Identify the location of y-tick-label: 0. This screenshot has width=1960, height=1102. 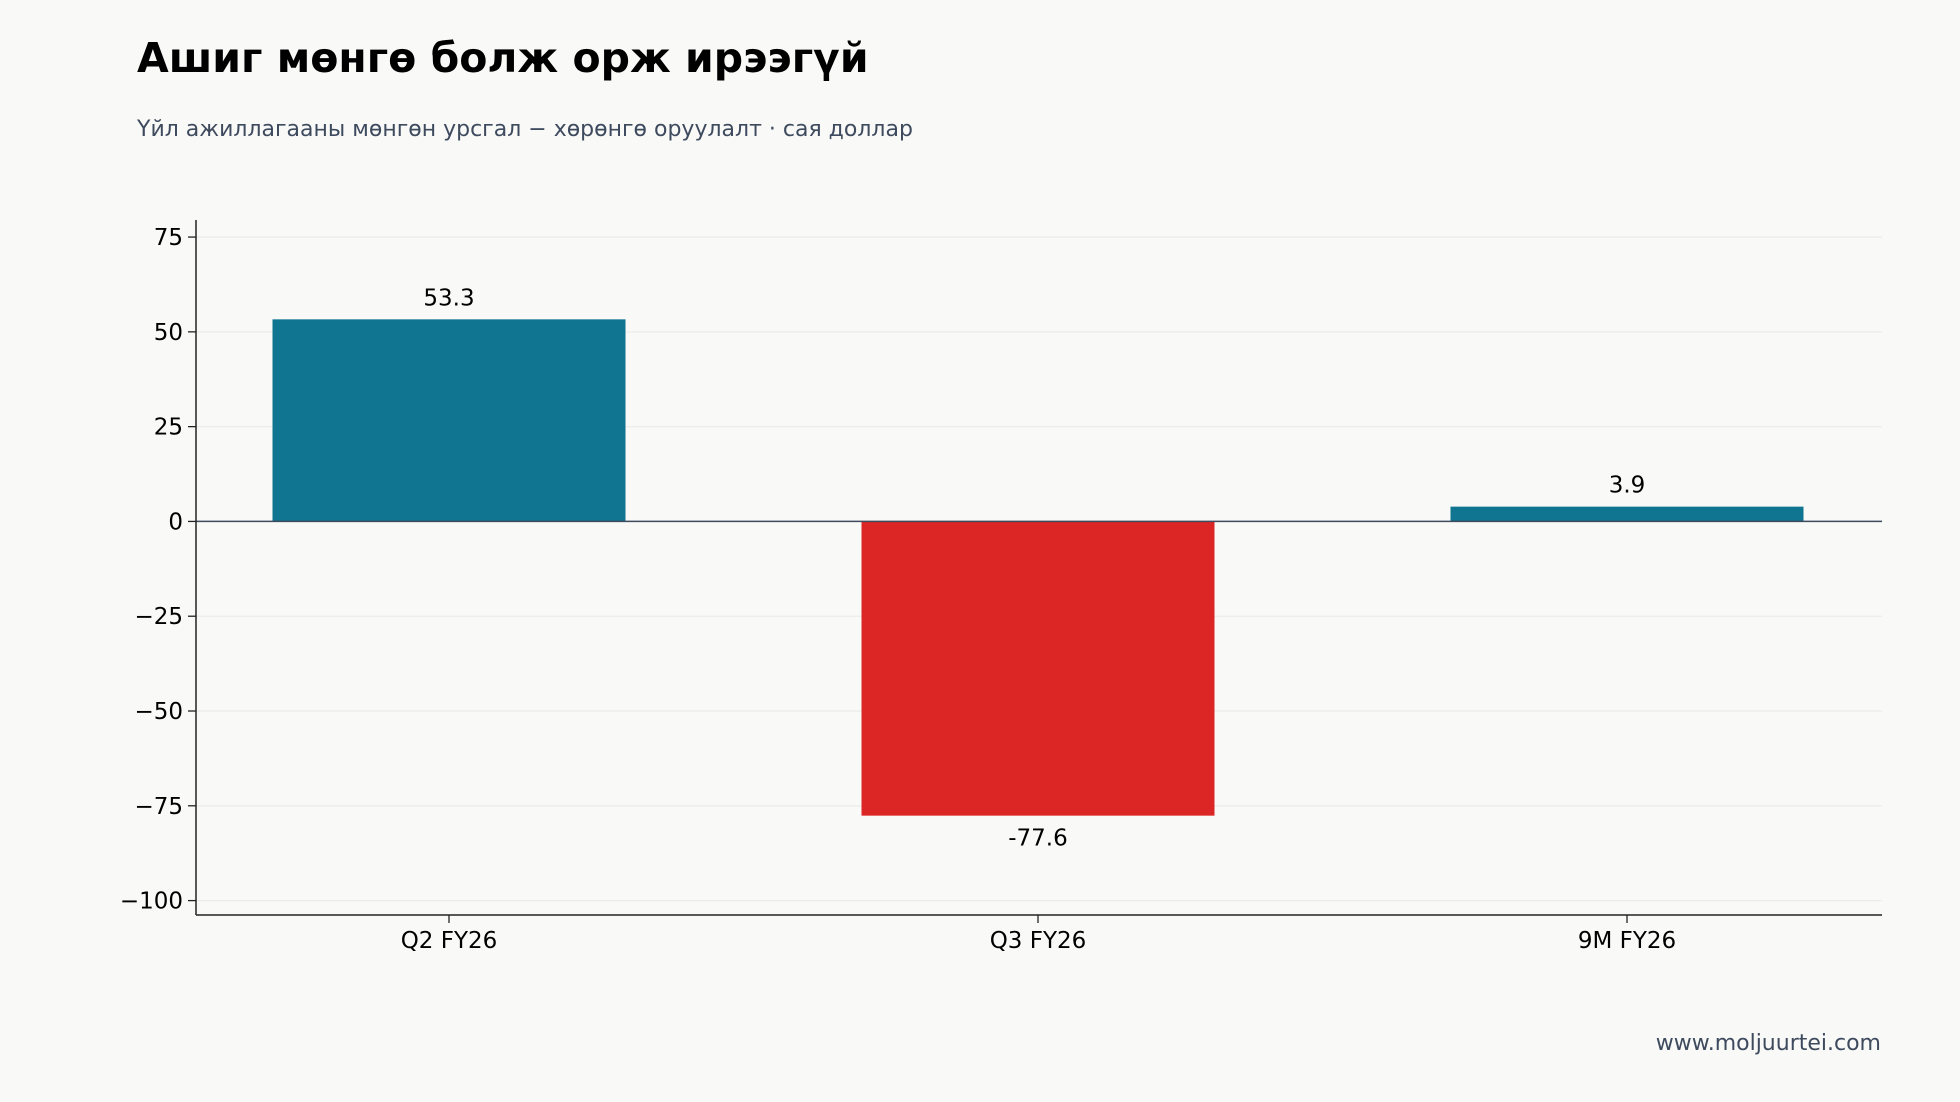
(175, 522).